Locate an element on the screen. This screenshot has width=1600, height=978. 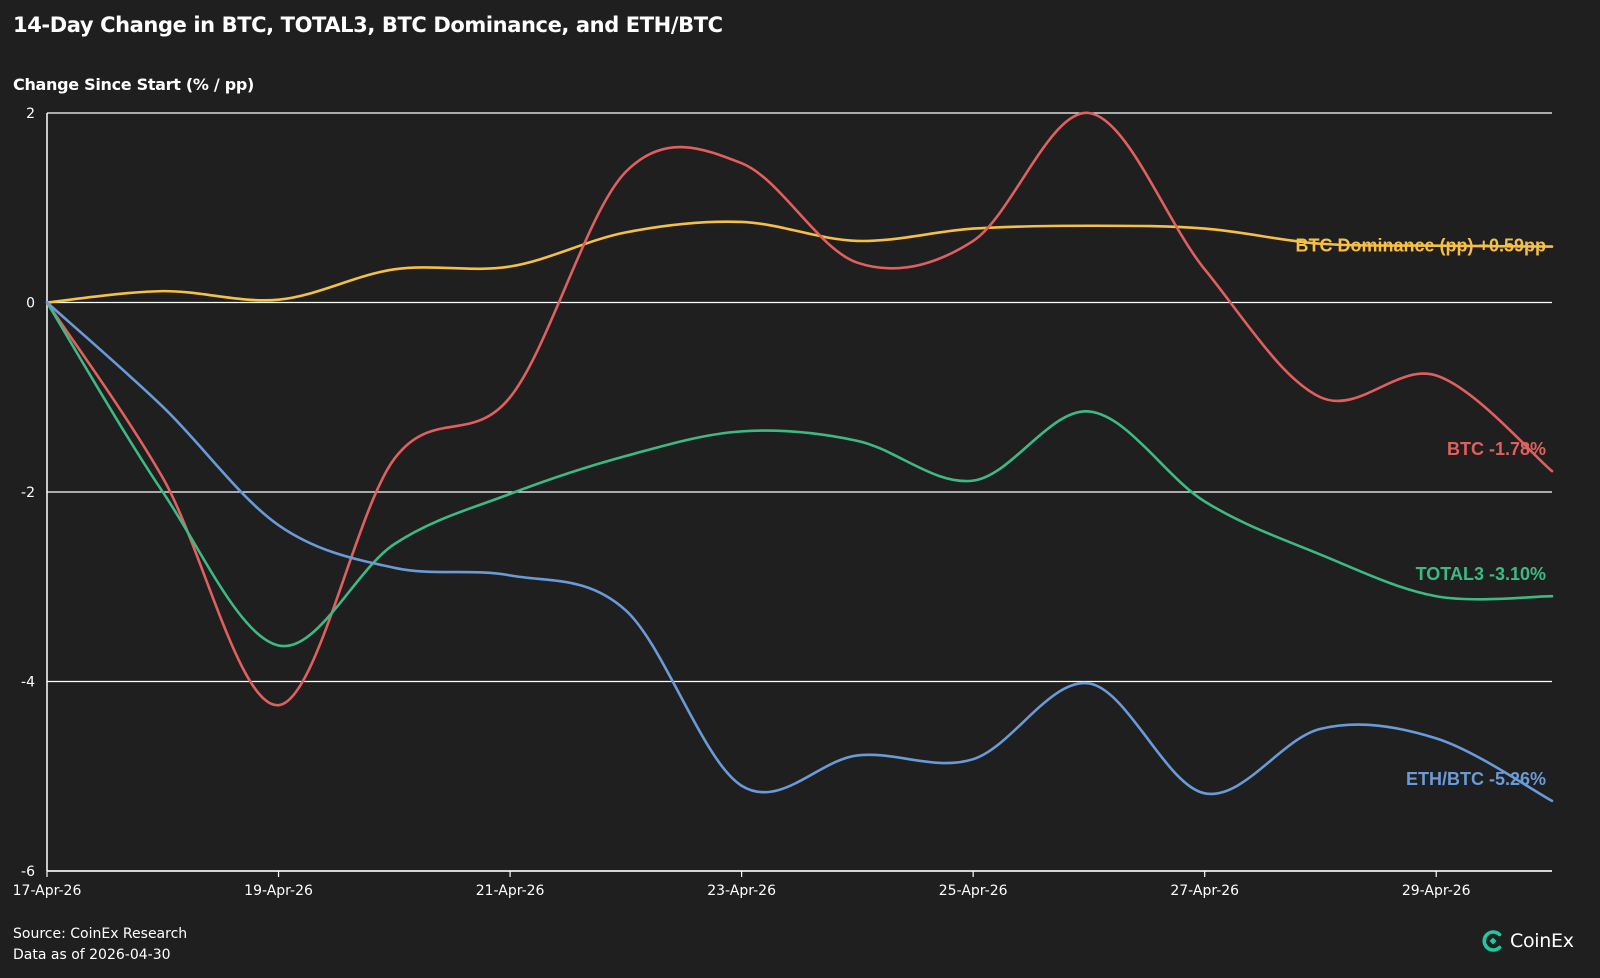
x-tick-label: 21-Apr-26 is located at coordinates (510, 891).